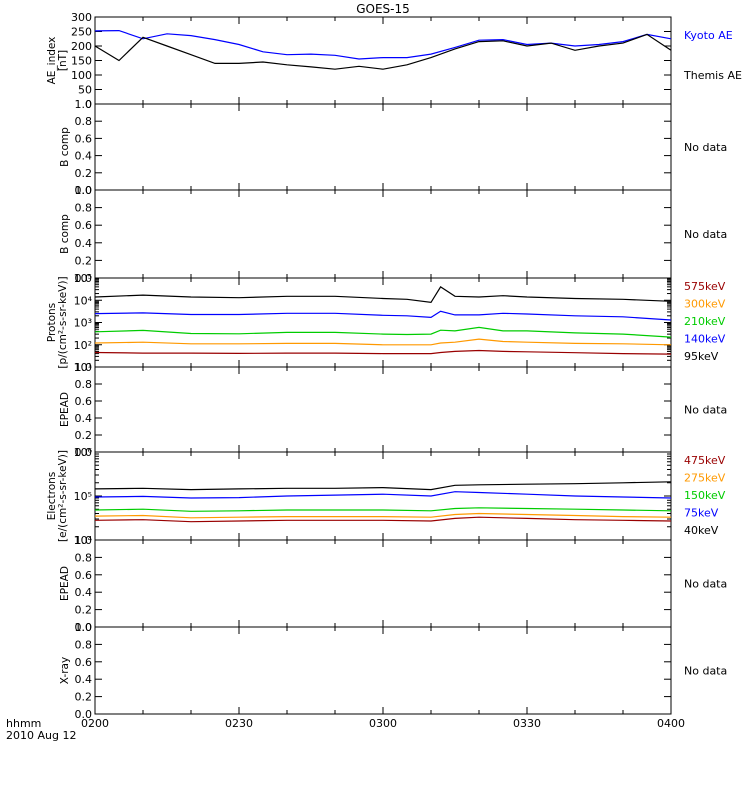 The image size is (750, 800). What do you see at coordinates (701, 530) in the screenshot?
I see `legend-label: 40keV` at bounding box center [701, 530].